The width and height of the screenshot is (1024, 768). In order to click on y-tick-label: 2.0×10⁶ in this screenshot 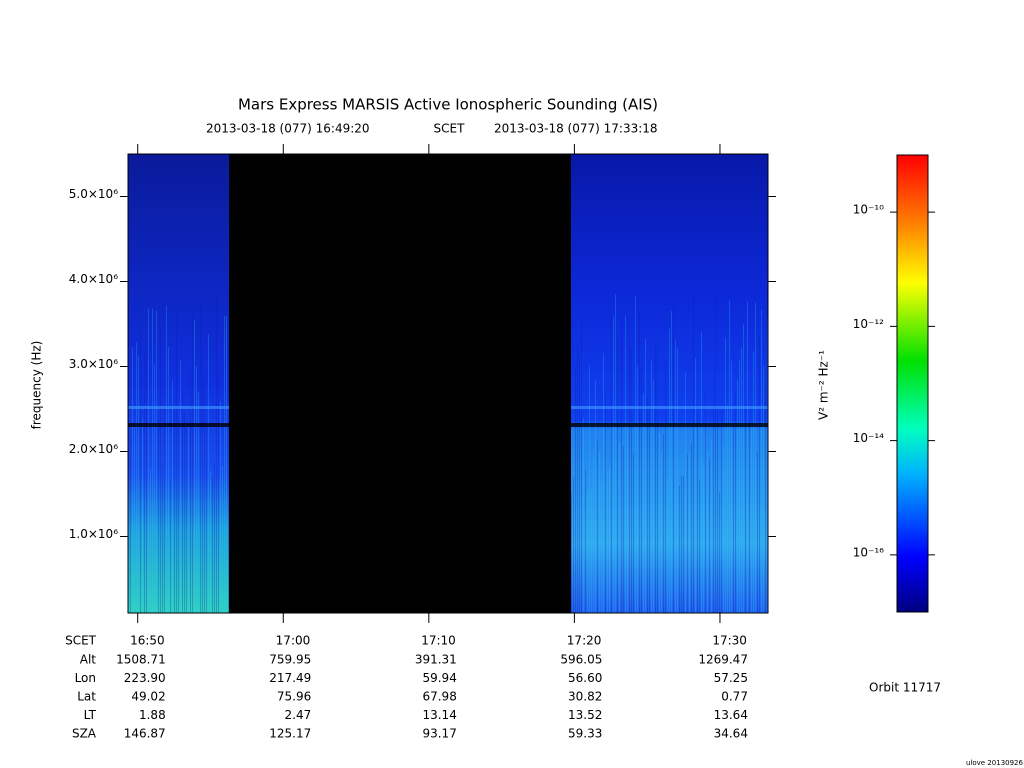, I will do `click(93, 449)`.